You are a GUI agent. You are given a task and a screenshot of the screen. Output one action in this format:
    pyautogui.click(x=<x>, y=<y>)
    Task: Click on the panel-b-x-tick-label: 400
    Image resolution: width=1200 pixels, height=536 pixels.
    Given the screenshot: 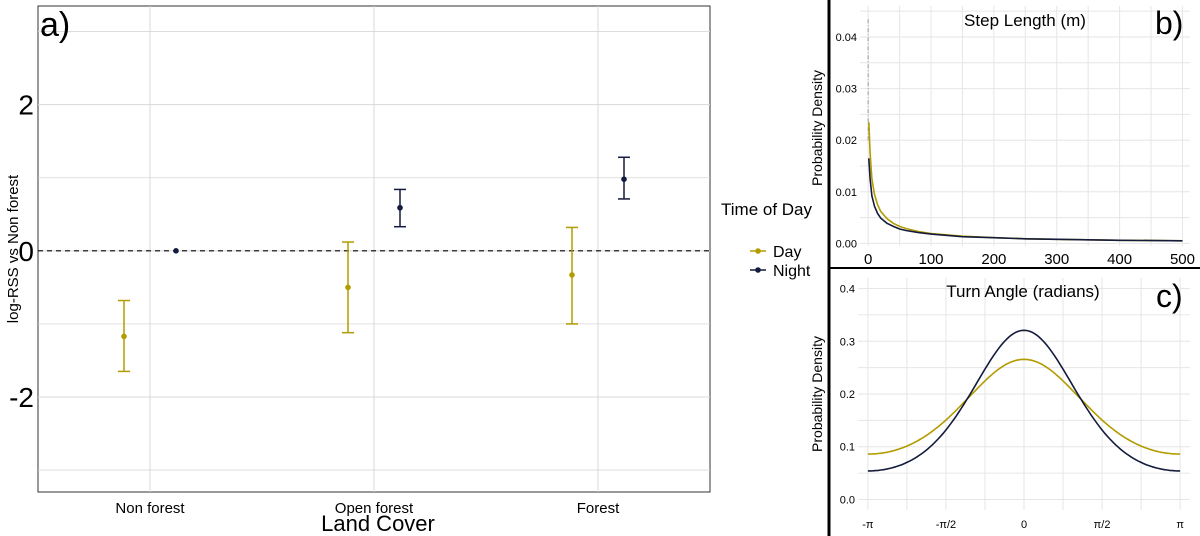 What is the action you would take?
    pyautogui.click(x=1119, y=259)
    